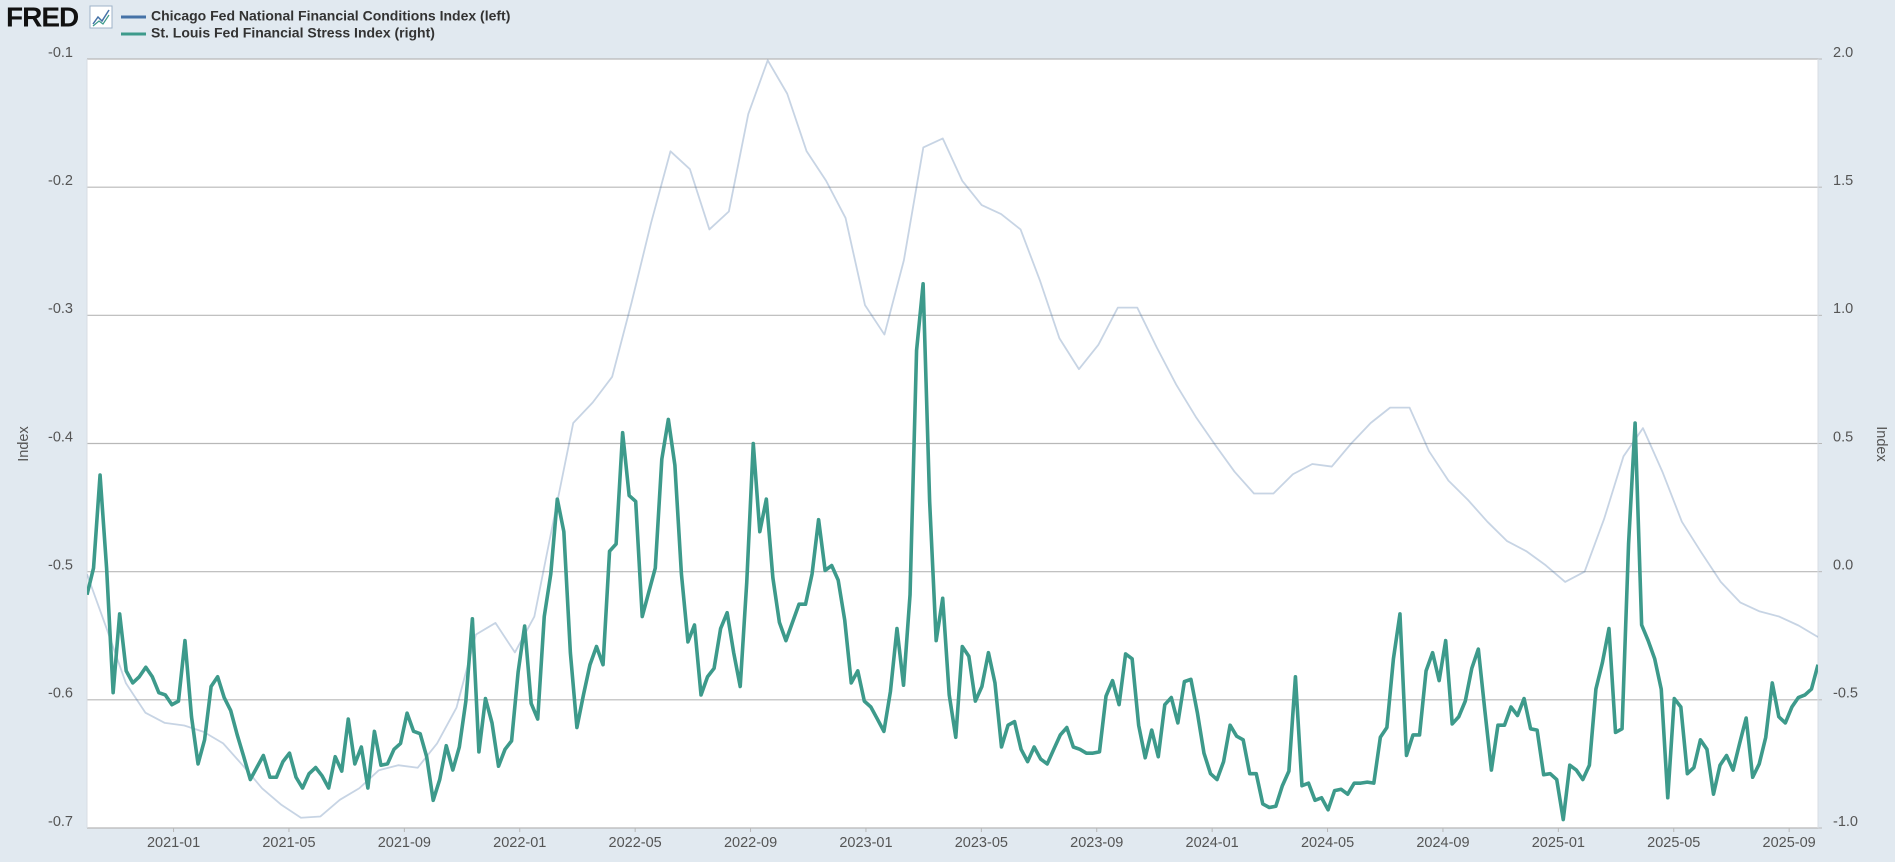  Describe the element at coordinates (1845, 694) in the screenshot. I see `y2-tick-label: -0.5` at that location.